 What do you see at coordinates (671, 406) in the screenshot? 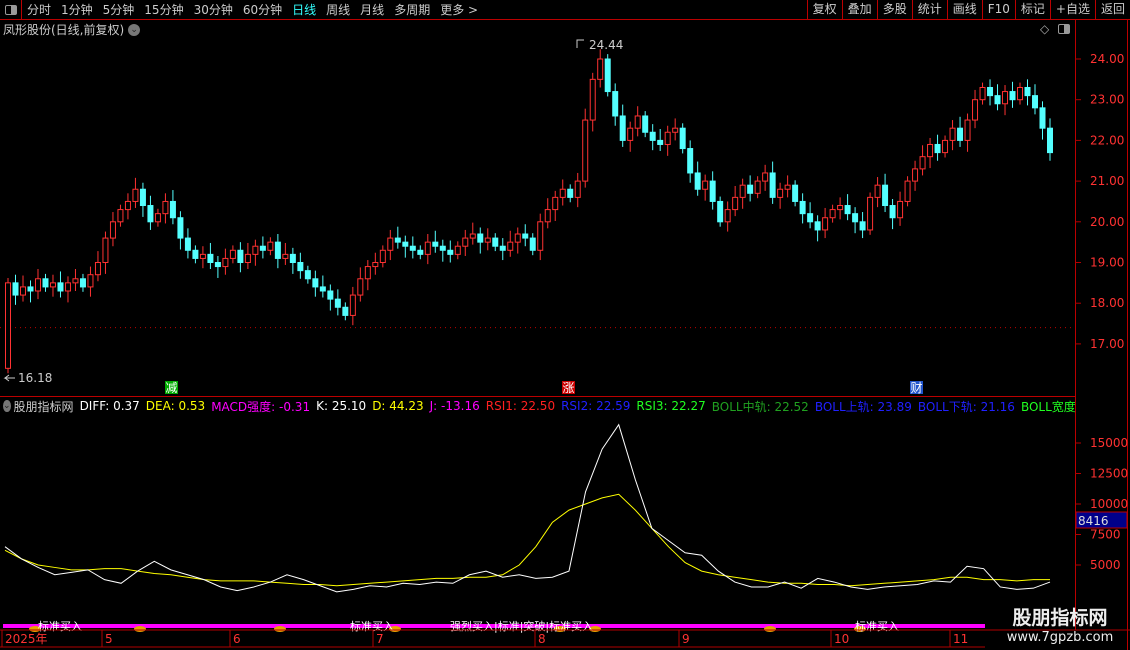
I see `indicator-value: RSI3: 22.27` at bounding box center [671, 406].